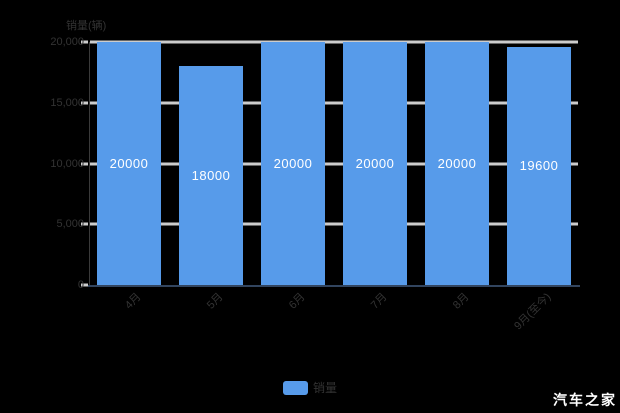 This screenshot has width=620, height=413. What do you see at coordinates (379, 301) in the screenshot?
I see `x-axis-label: 7月` at bounding box center [379, 301].